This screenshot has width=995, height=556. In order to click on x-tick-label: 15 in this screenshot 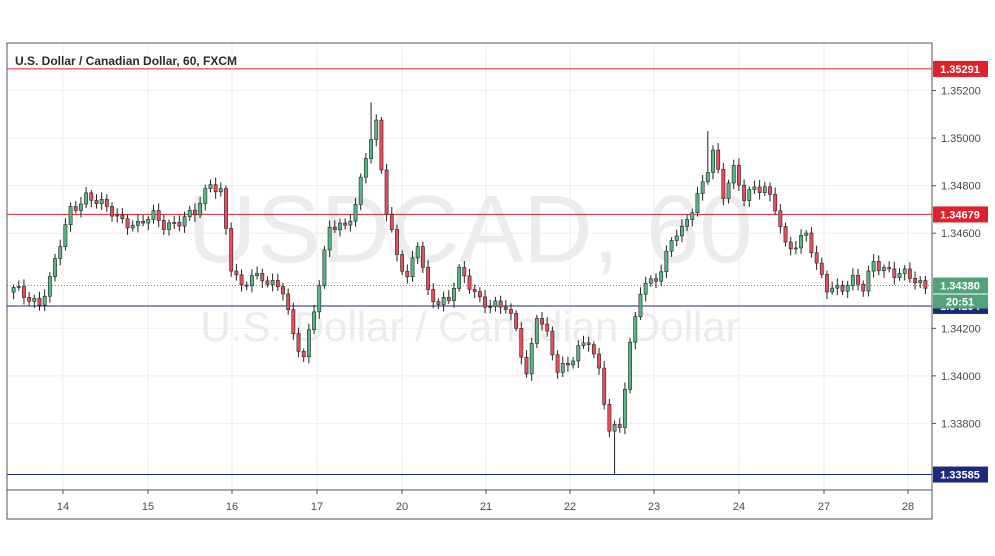, I will do `click(148, 507)`.